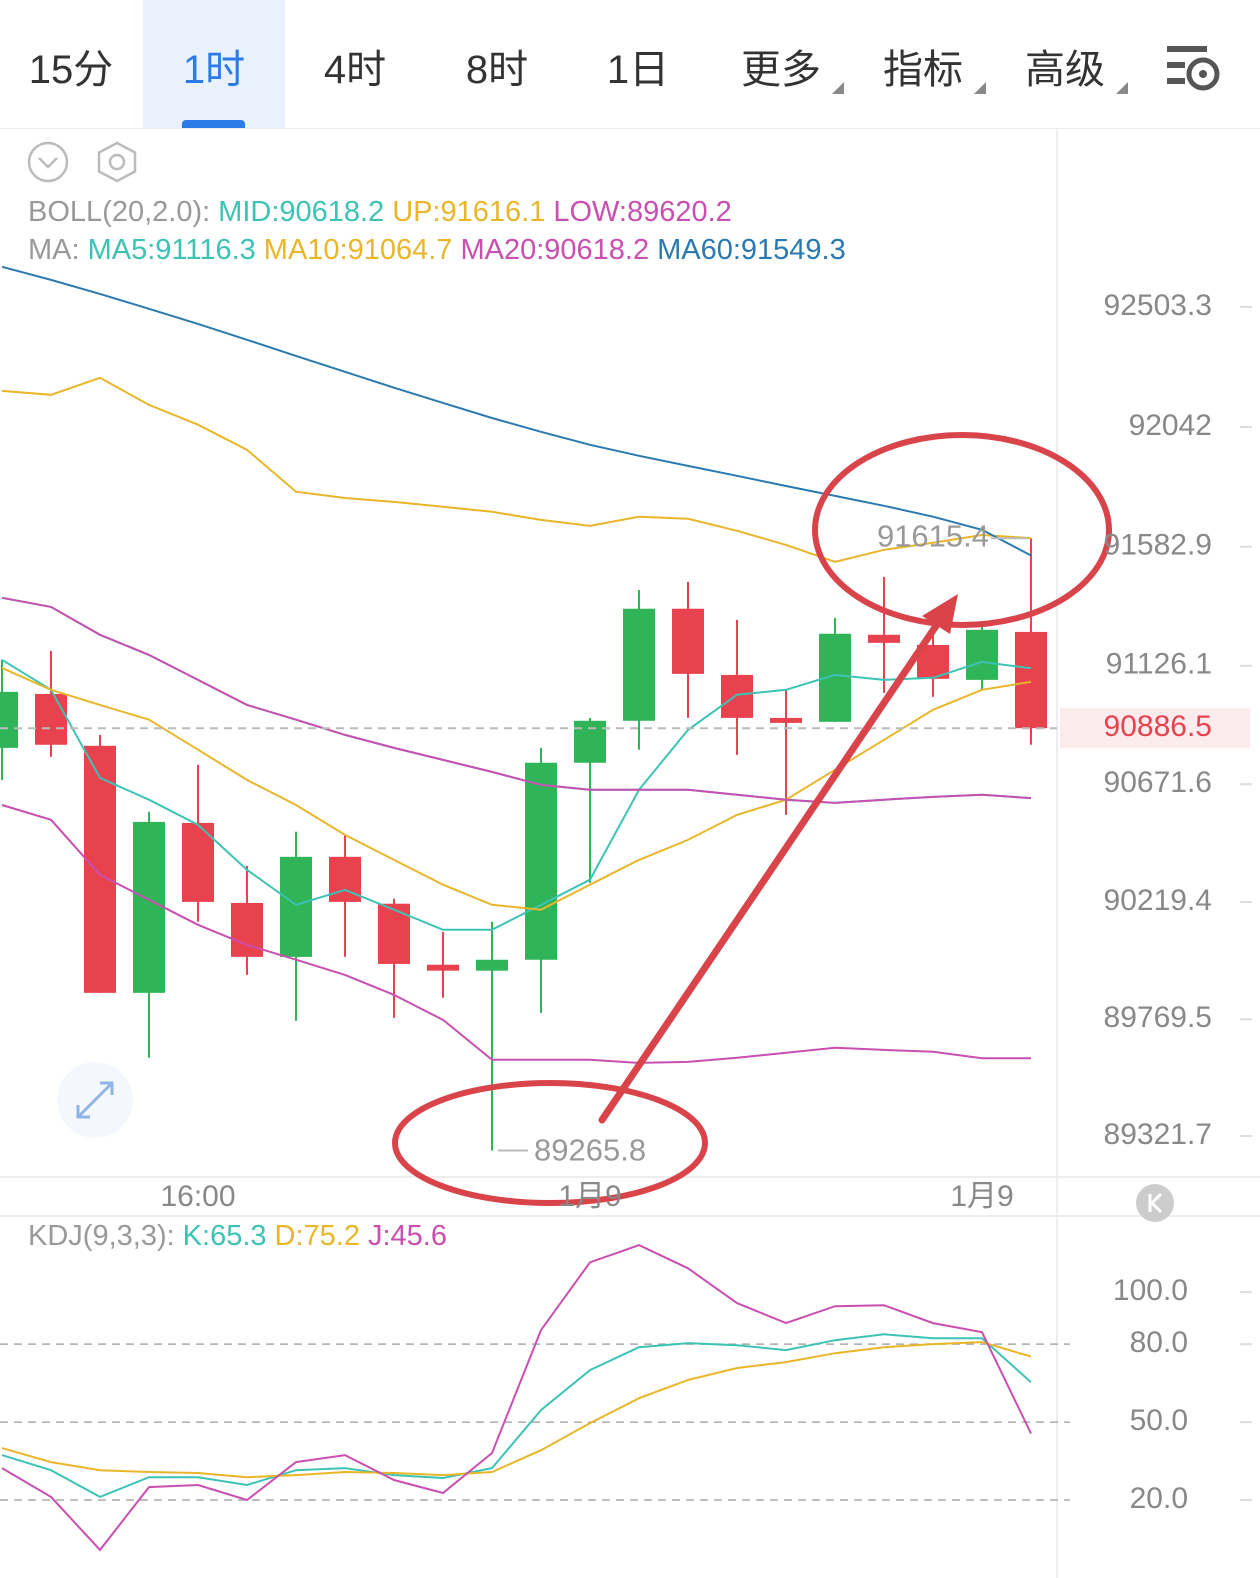 Image resolution: width=1260 pixels, height=1578 pixels. I want to click on legend-entry: MID:90618.2, so click(301, 212).